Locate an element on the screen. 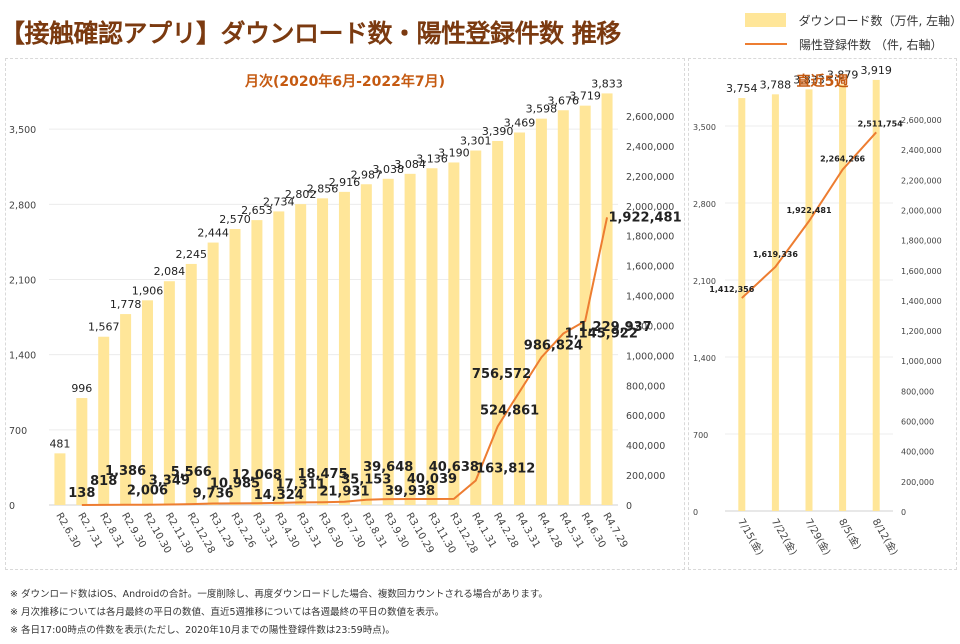  line-data-label: 5,566 is located at coordinates (191, 472).